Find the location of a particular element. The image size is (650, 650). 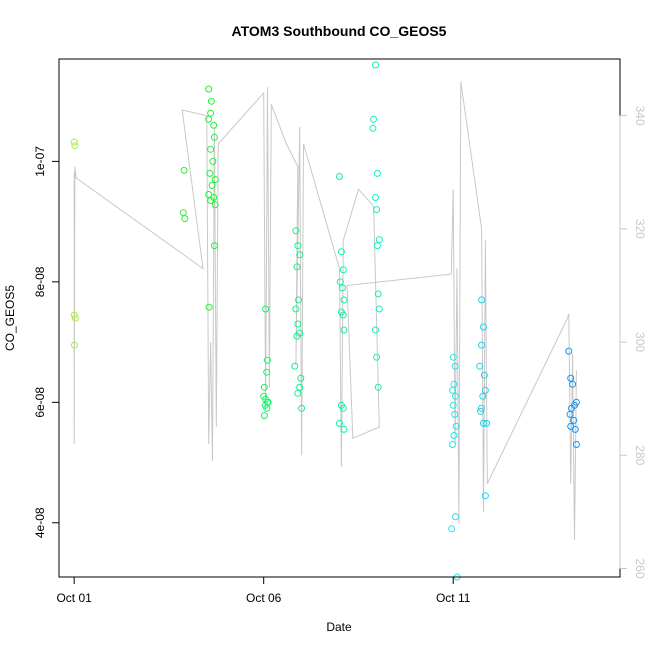

y2-tick-label: 280 is located at coordinates (640, 455).